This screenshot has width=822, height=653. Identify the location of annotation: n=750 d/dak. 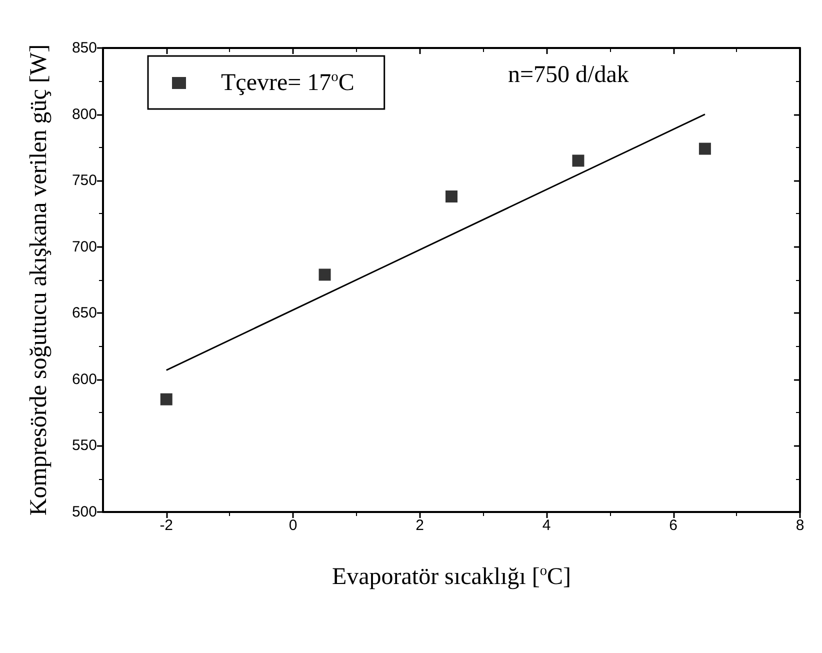
(568, 75).